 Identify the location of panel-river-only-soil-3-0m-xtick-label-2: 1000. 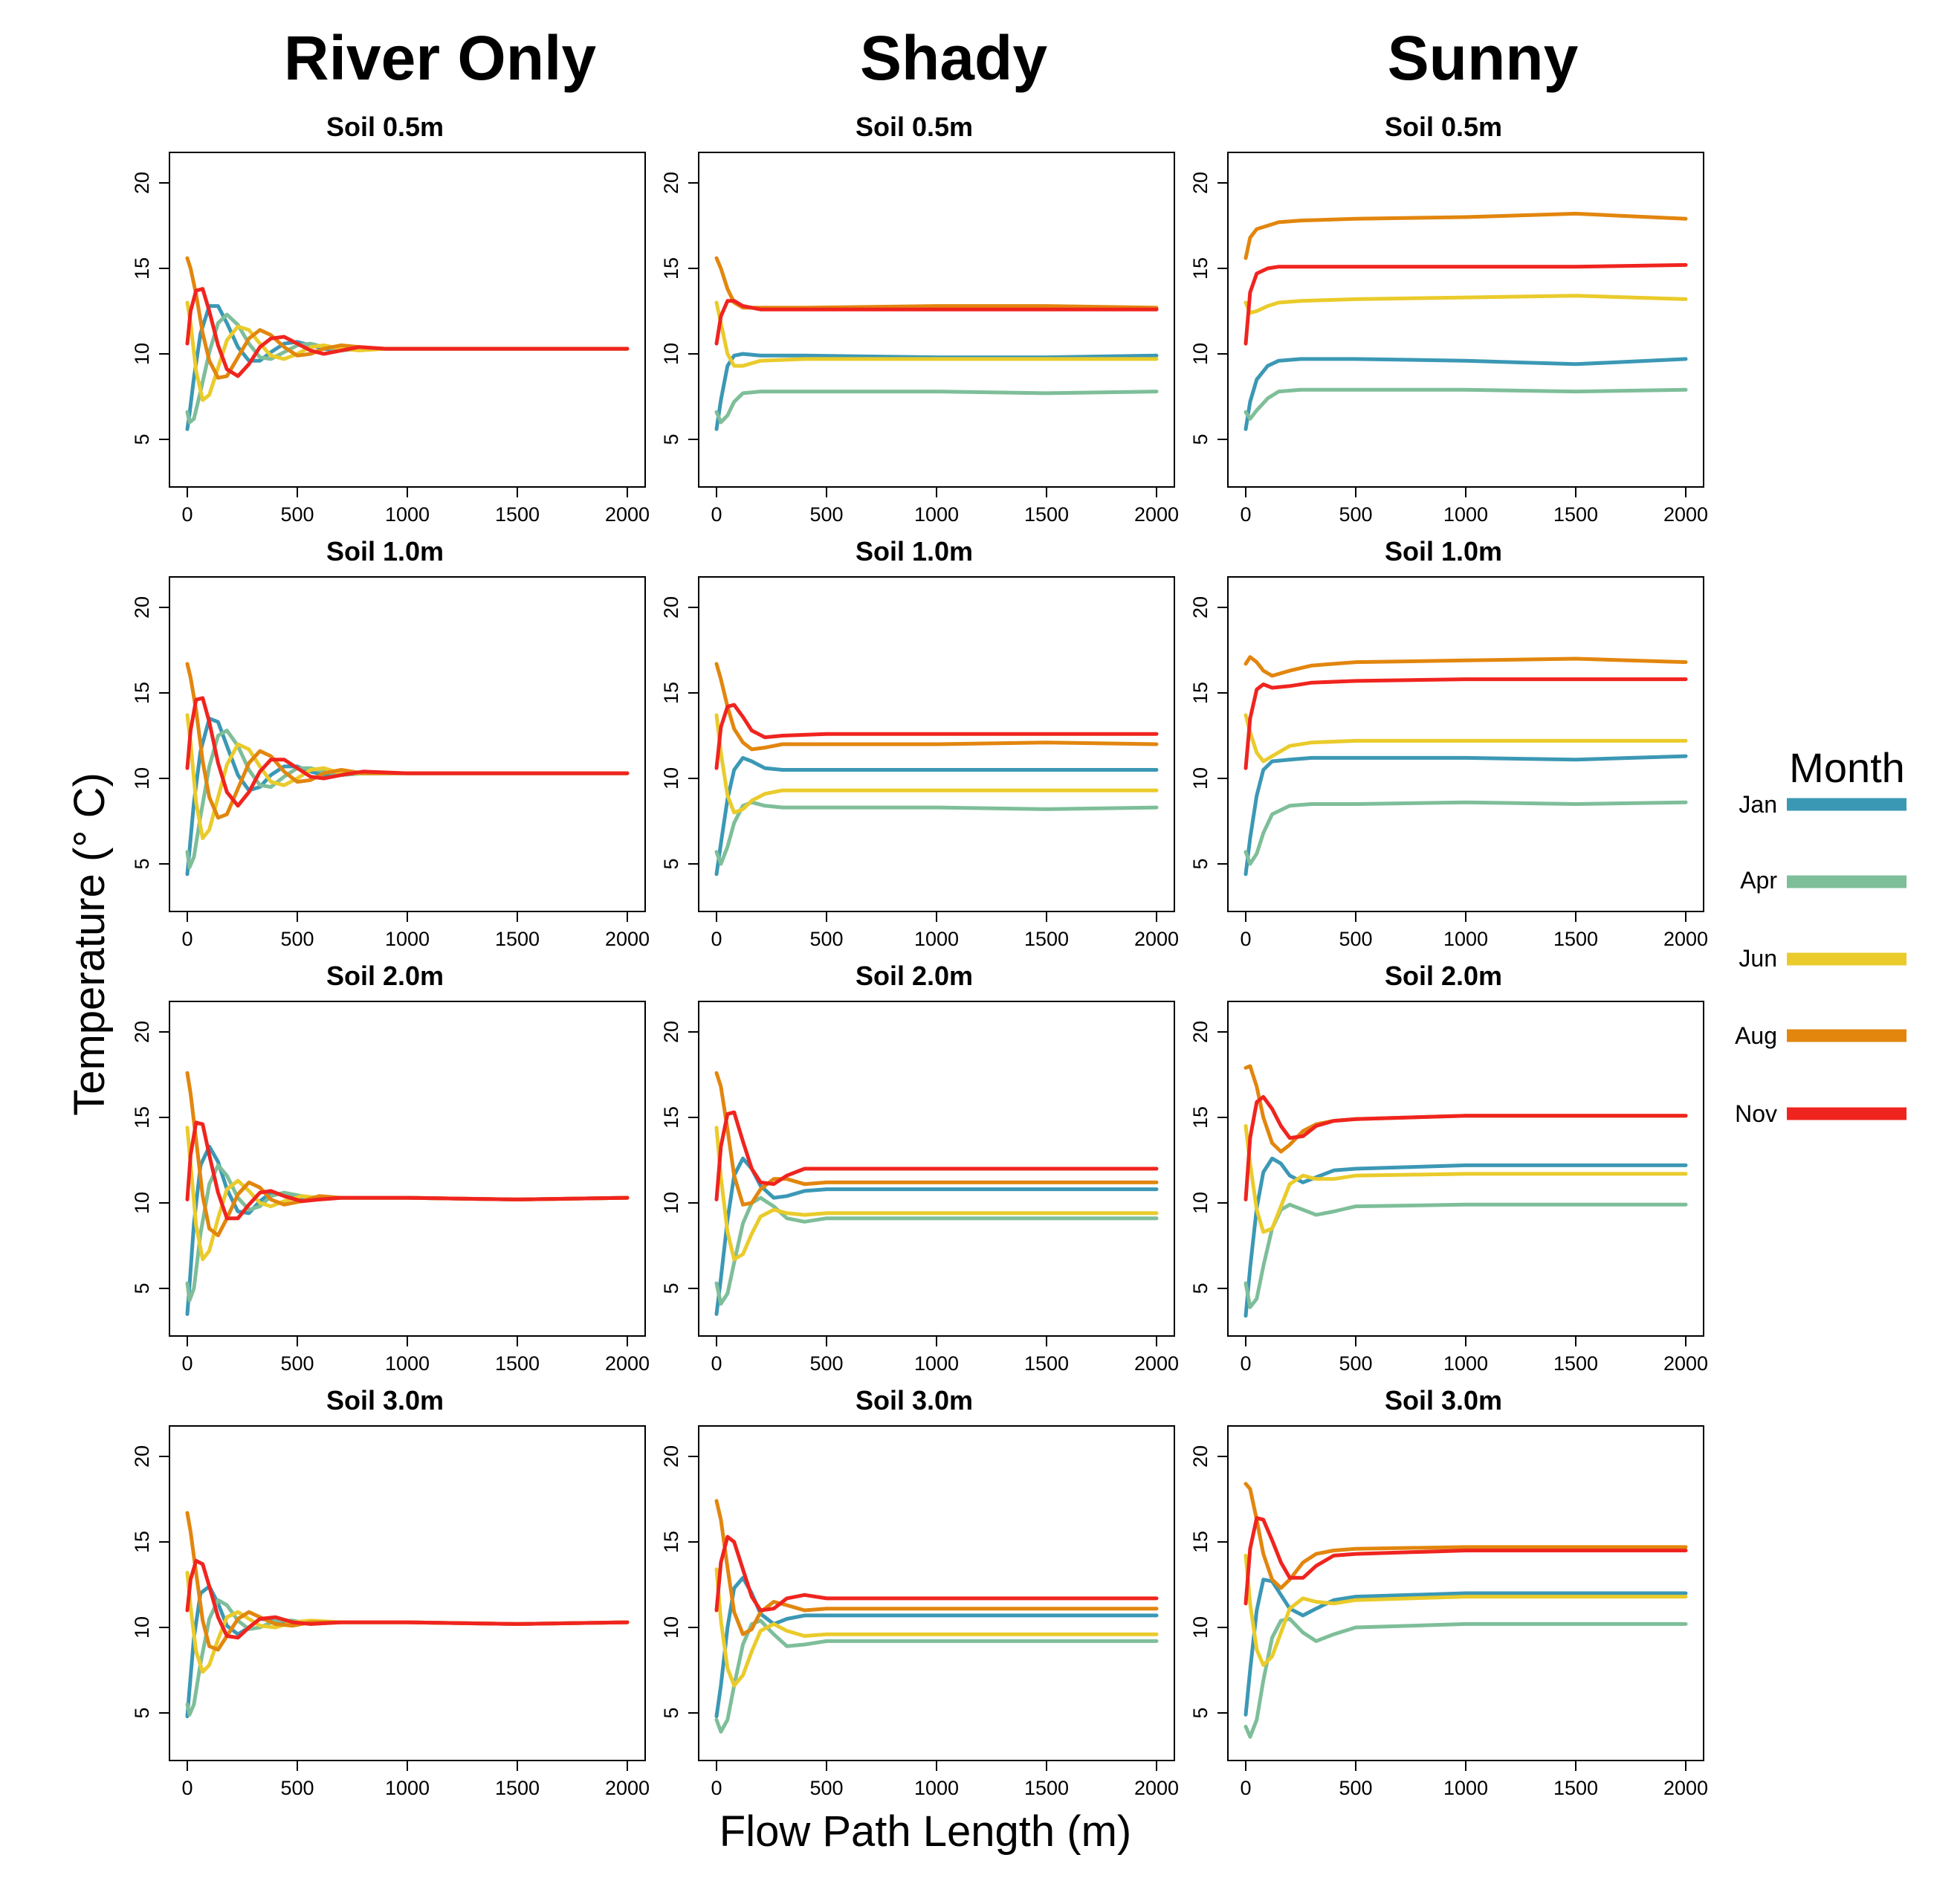
(408, 1788).